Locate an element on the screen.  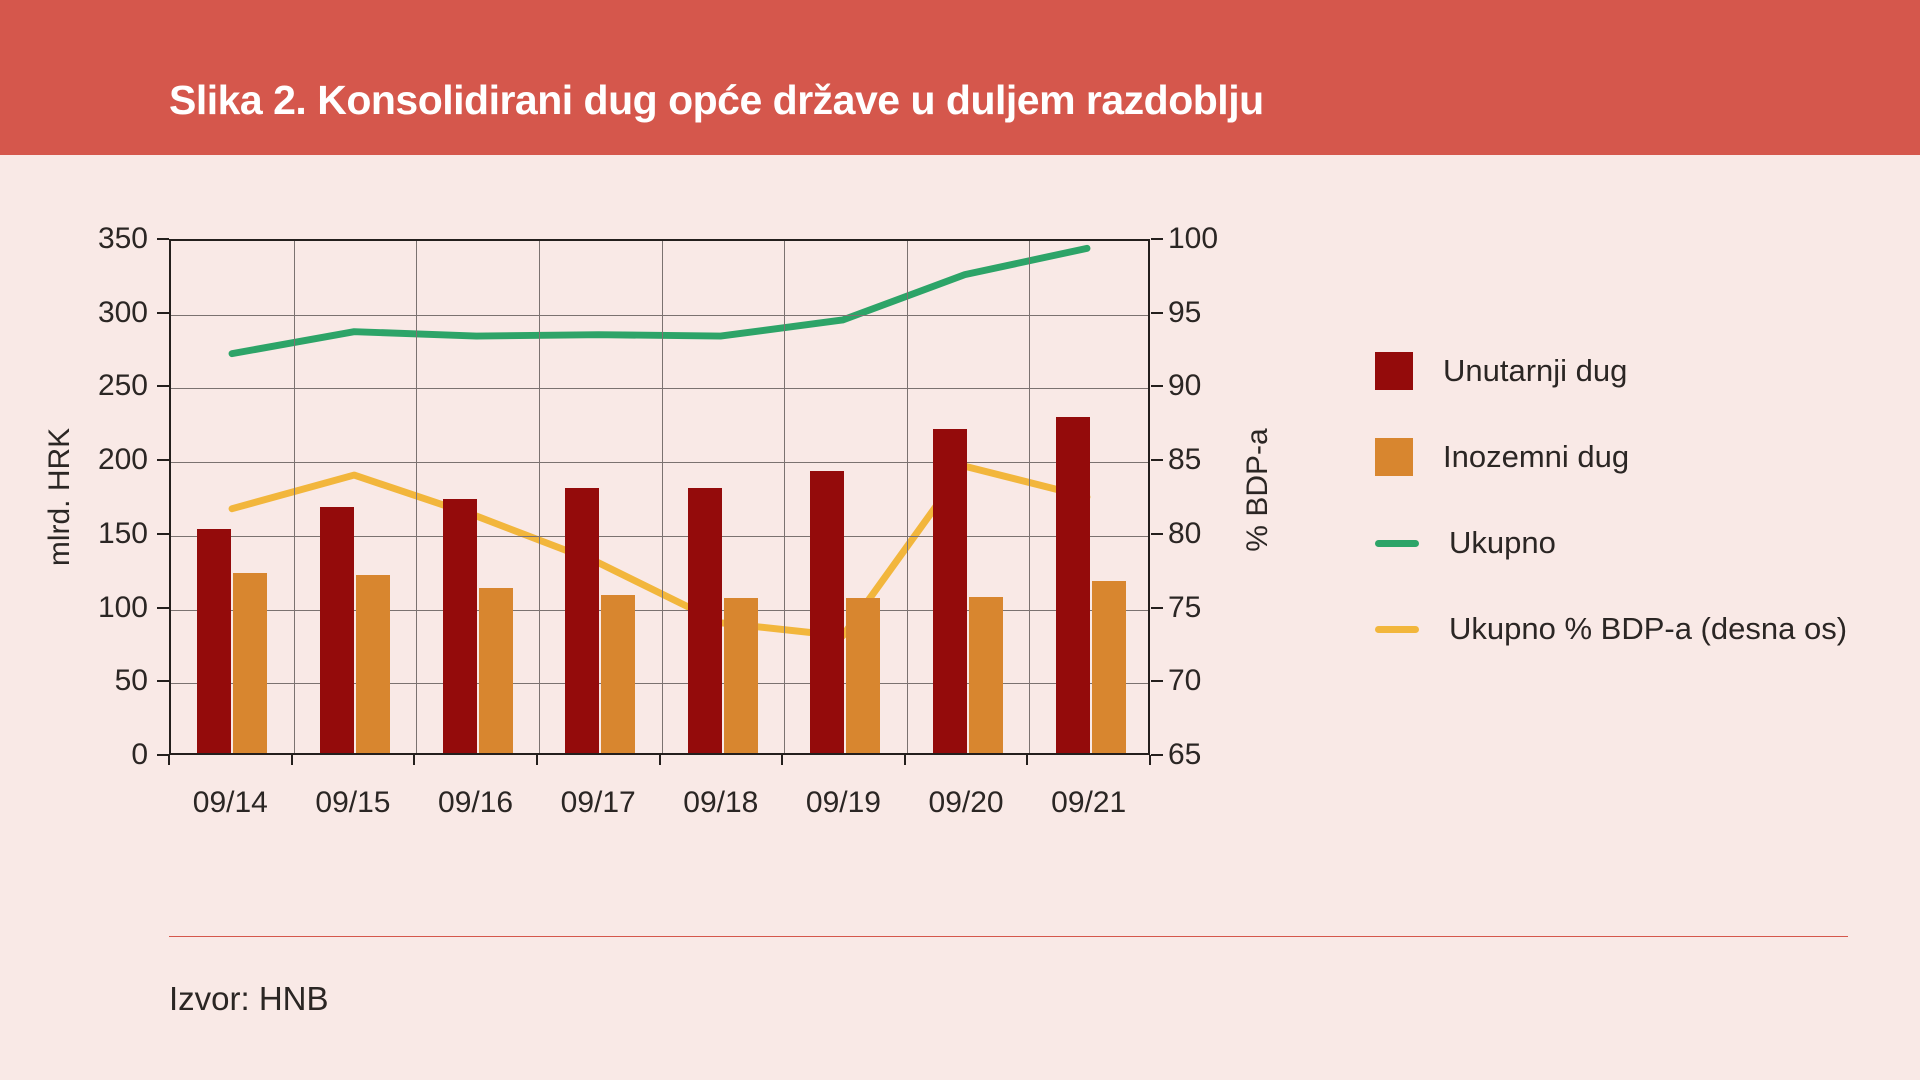
line-ukupno is located at coordinates (659, 301).